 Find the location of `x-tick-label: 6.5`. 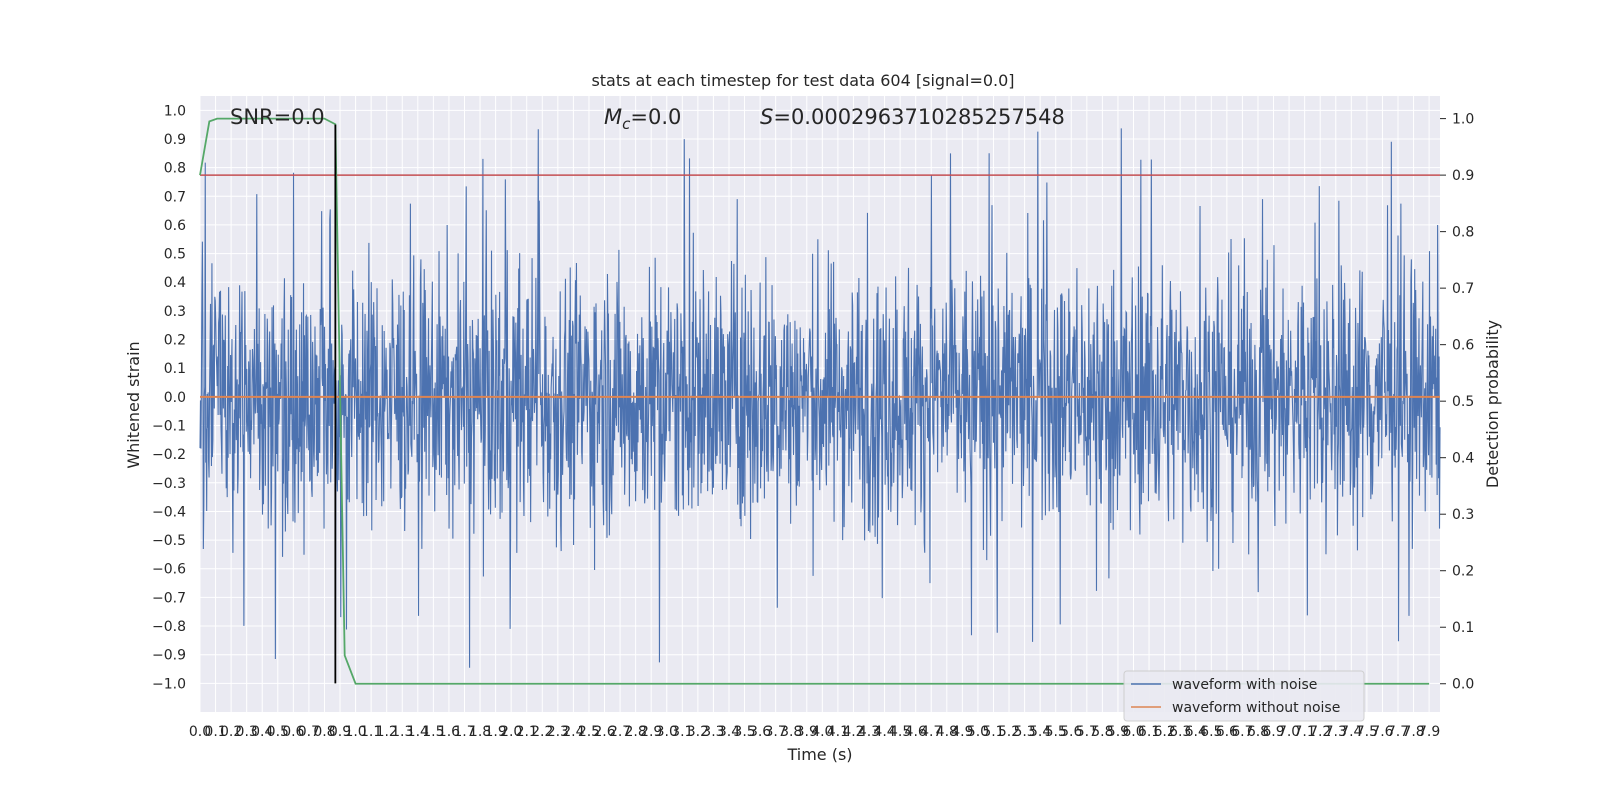

x-tick-label: 6.5 is located at coordinates (1211, 732).